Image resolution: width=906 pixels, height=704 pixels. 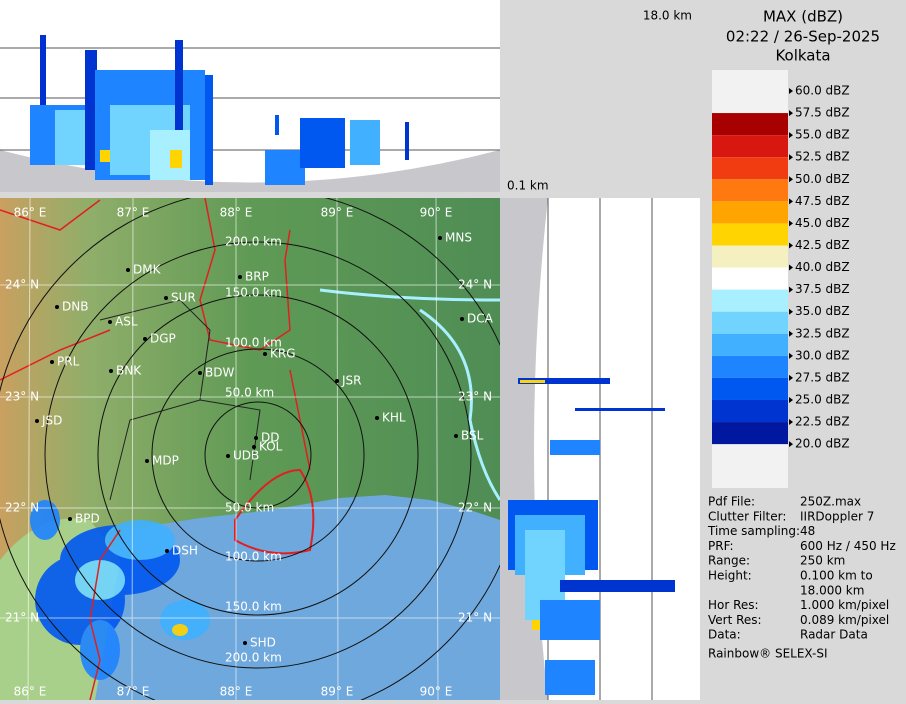 What do you see at coordinates (822, 399) in the screenshot?
I see `legend-label: 25.0 dBZ` at bounding box center [822, 399].